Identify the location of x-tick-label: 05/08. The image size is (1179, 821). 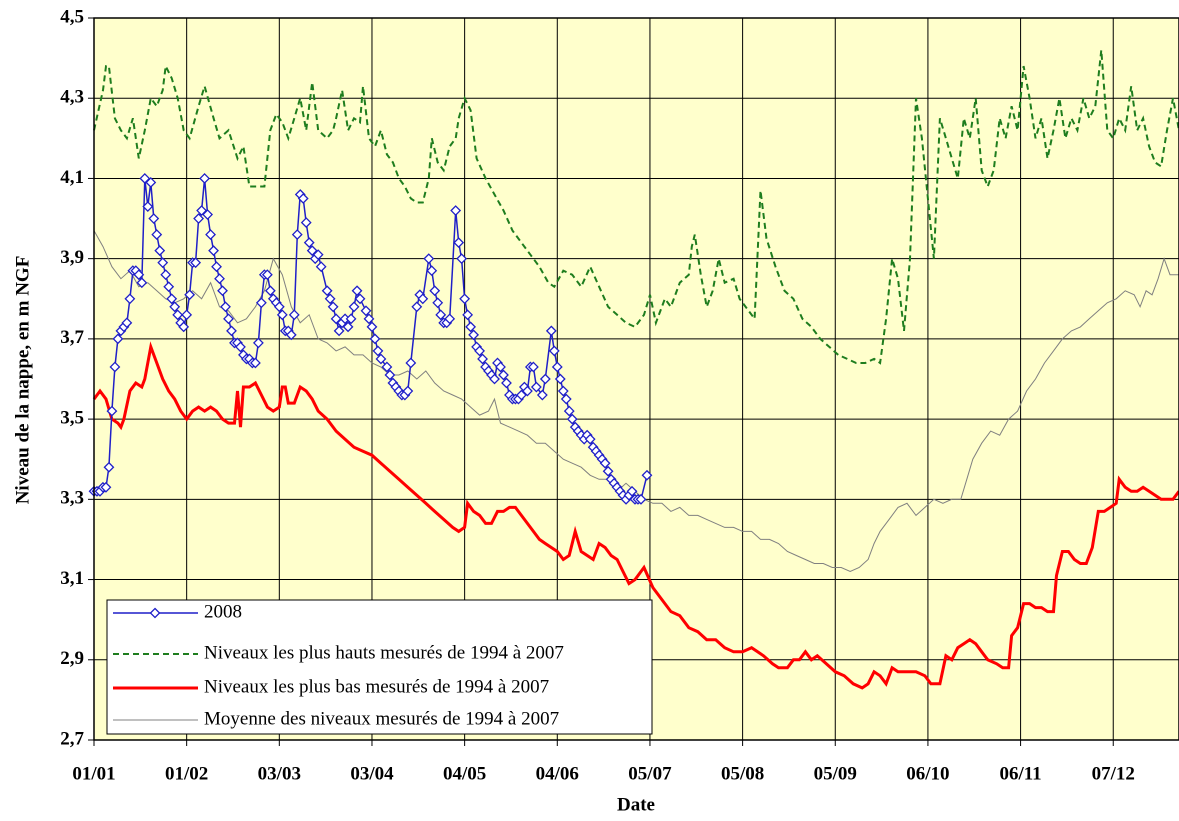
(742, 773).